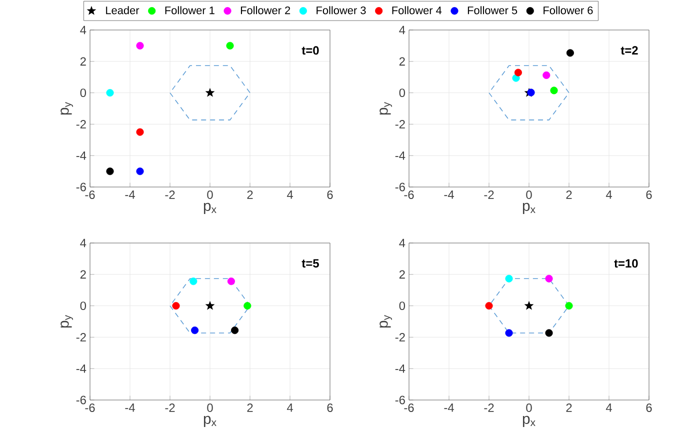 The width and height of the screenshot is (682, 445). What do you see at coordinates (123, 10) in the screenshot?
I see `legend-label: Leader` at bounding box center [123, 10].